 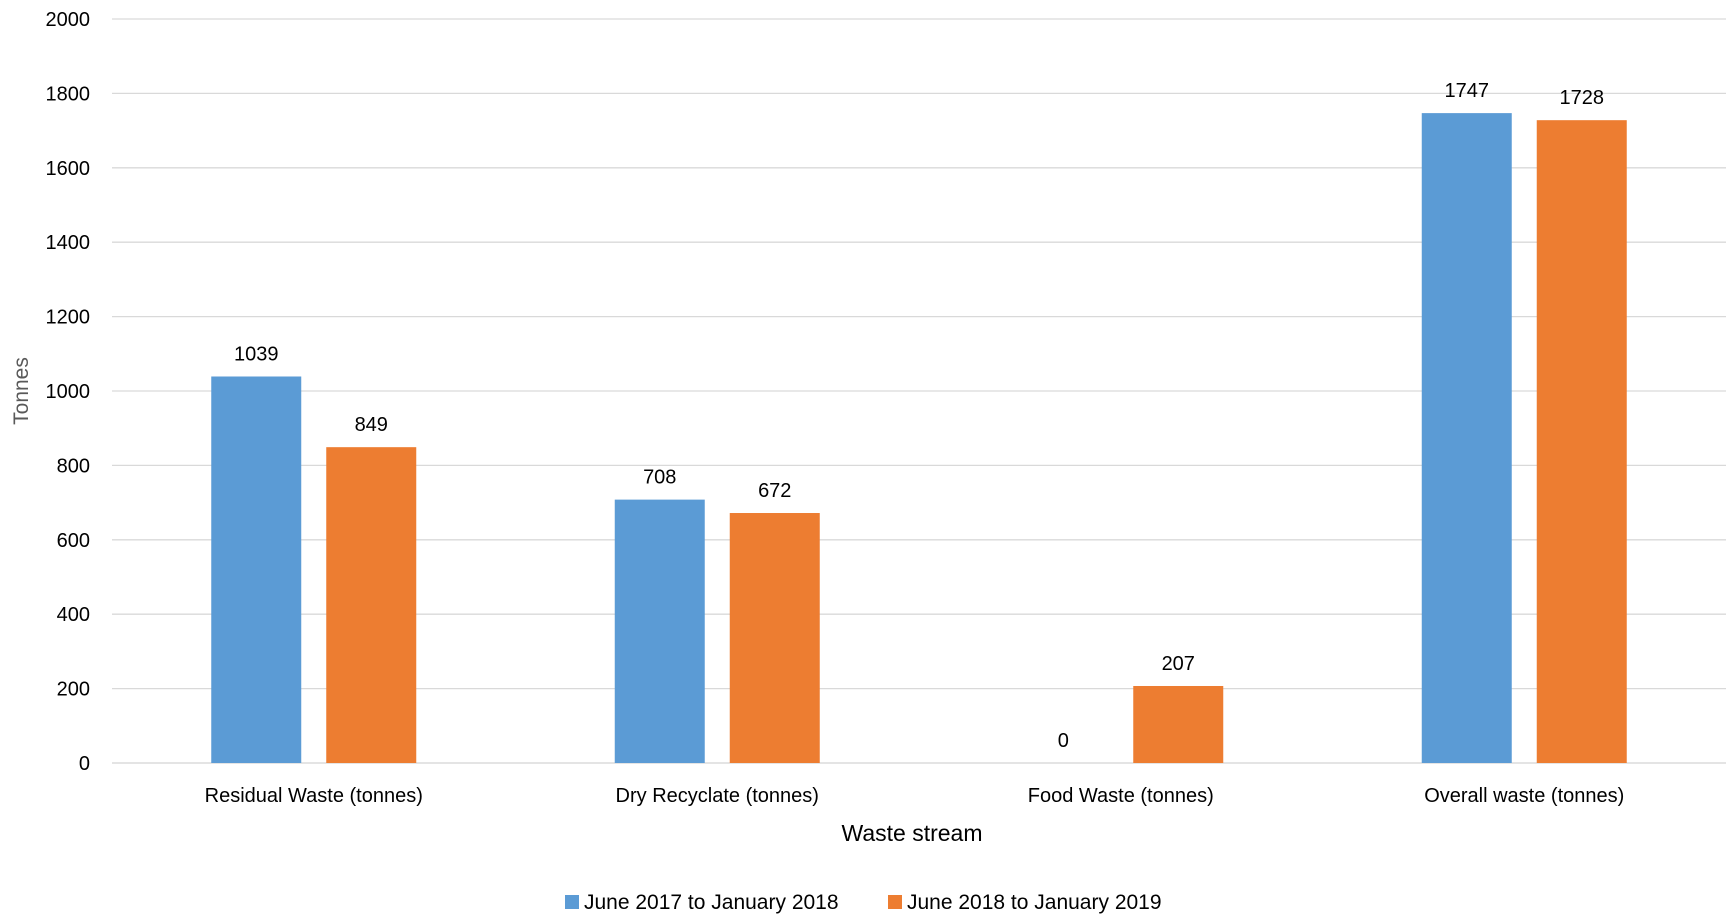 I want to click on data-label: 1747, so click(x=1467, y=91).